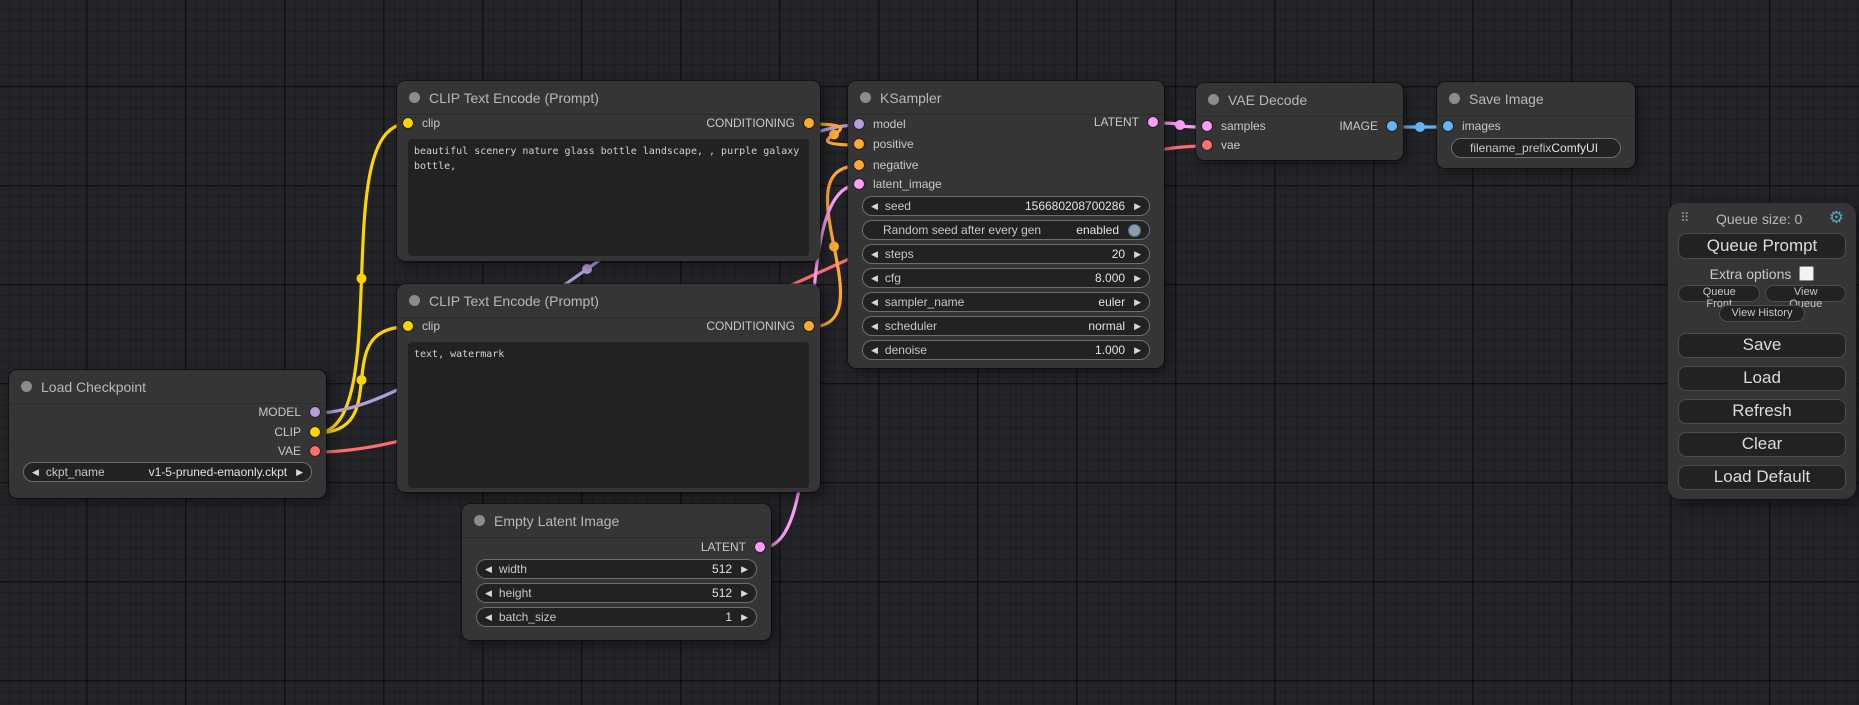  What do you see at coordinates (515, 593) in the screenshot?
I see `widget-label: height` at bounding box center [515, 593].